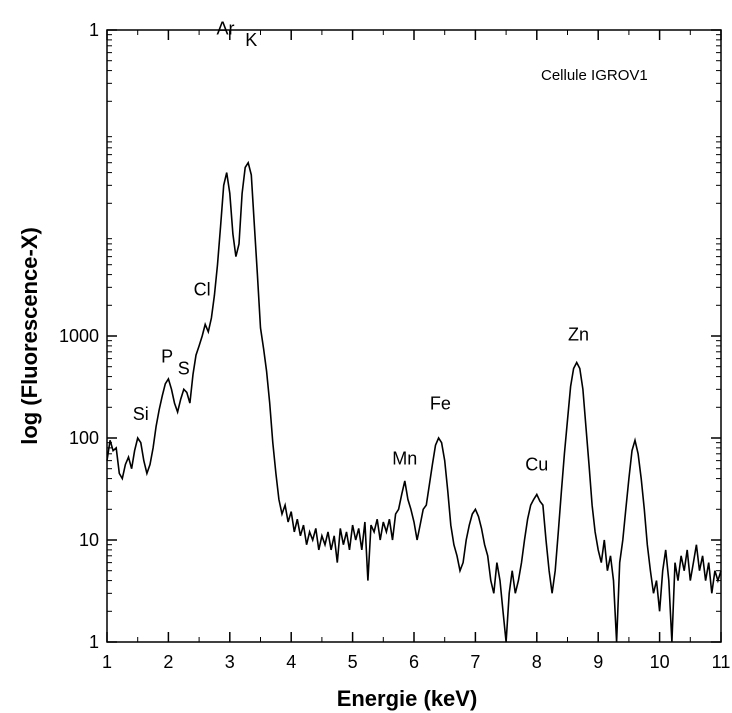 The height and width of the screenshot is (713, 732). I want to click on x-tick-label: 4, so click(291, 662).